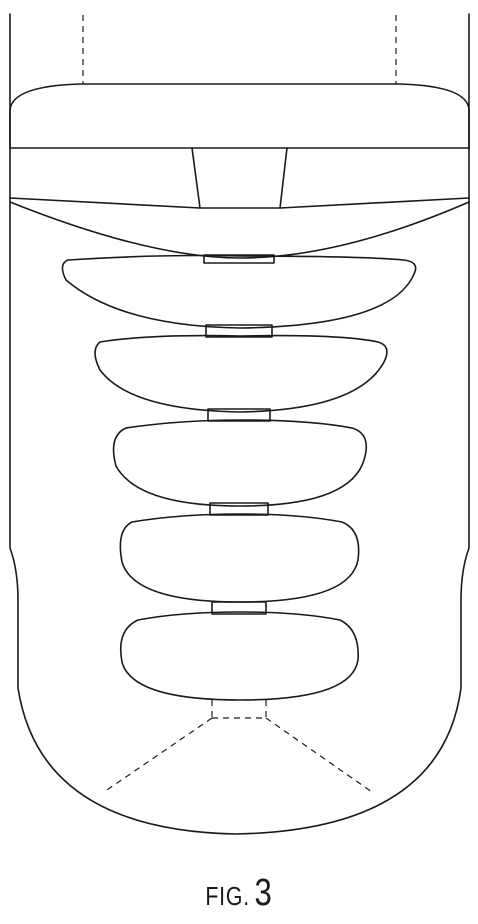 The height and width of the screenshot is (924, 478). What do you see at coordinates (105, 203) in the screenshot?
I see `band-line-mid-left` at bounding box center [105, 203].